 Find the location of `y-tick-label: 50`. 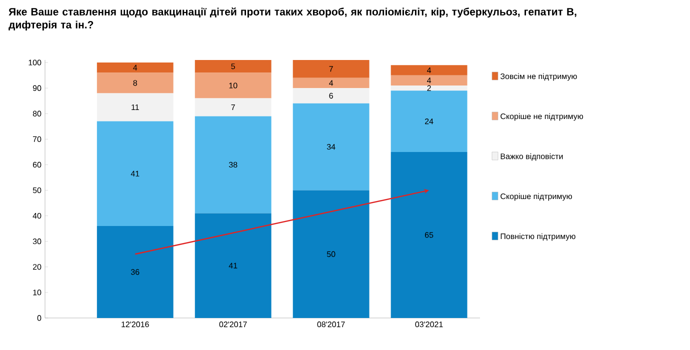

y-tick-label: 50 is located at coordinates (37, 190).